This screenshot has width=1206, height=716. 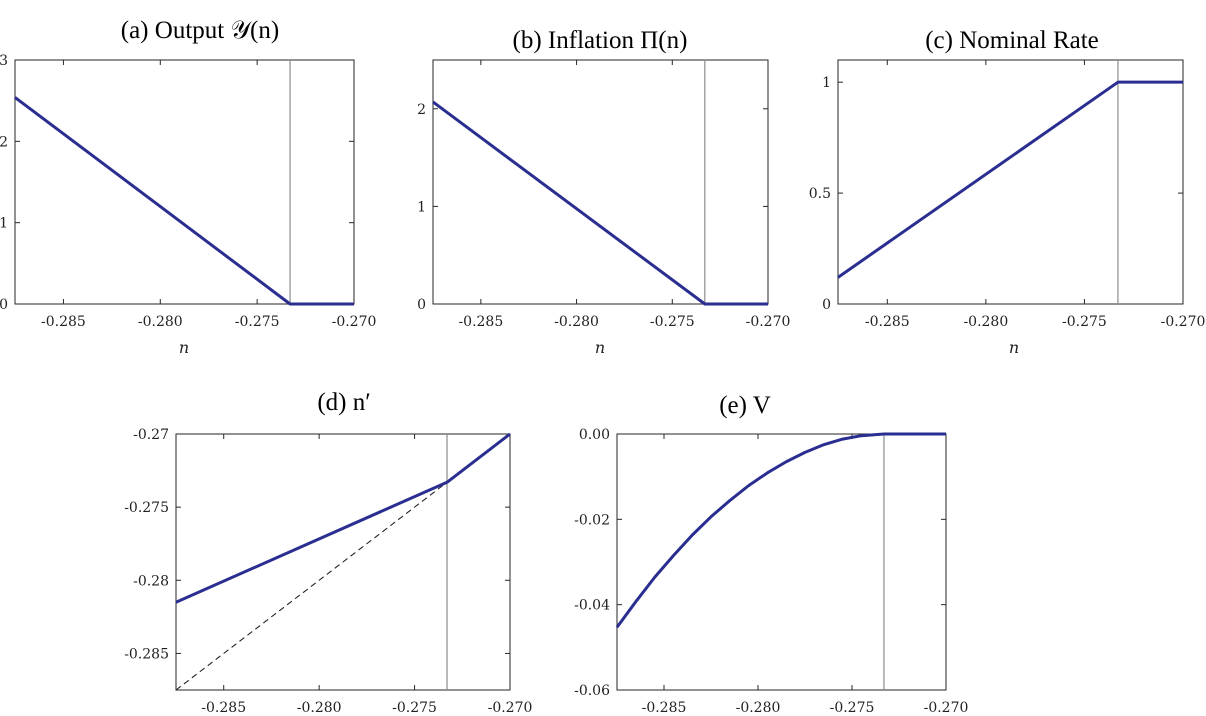 What do you see at coordinates (745, 405) in the screenshot?
I see `panel-title: (e) V` at bounding box center [745, 405].